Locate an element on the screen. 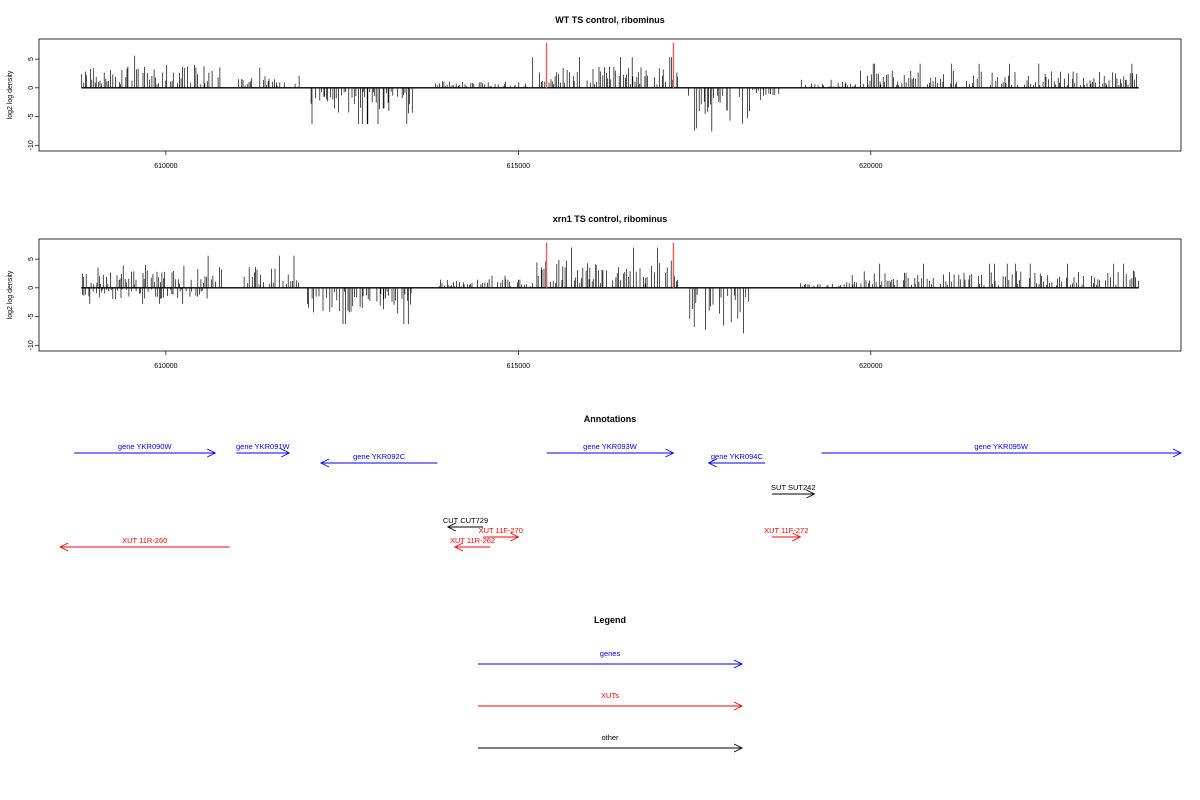 Image resolution: width=1200 pixels, height=800 pixels. xrn1-plot-frame is located at coordinates (610, 295).